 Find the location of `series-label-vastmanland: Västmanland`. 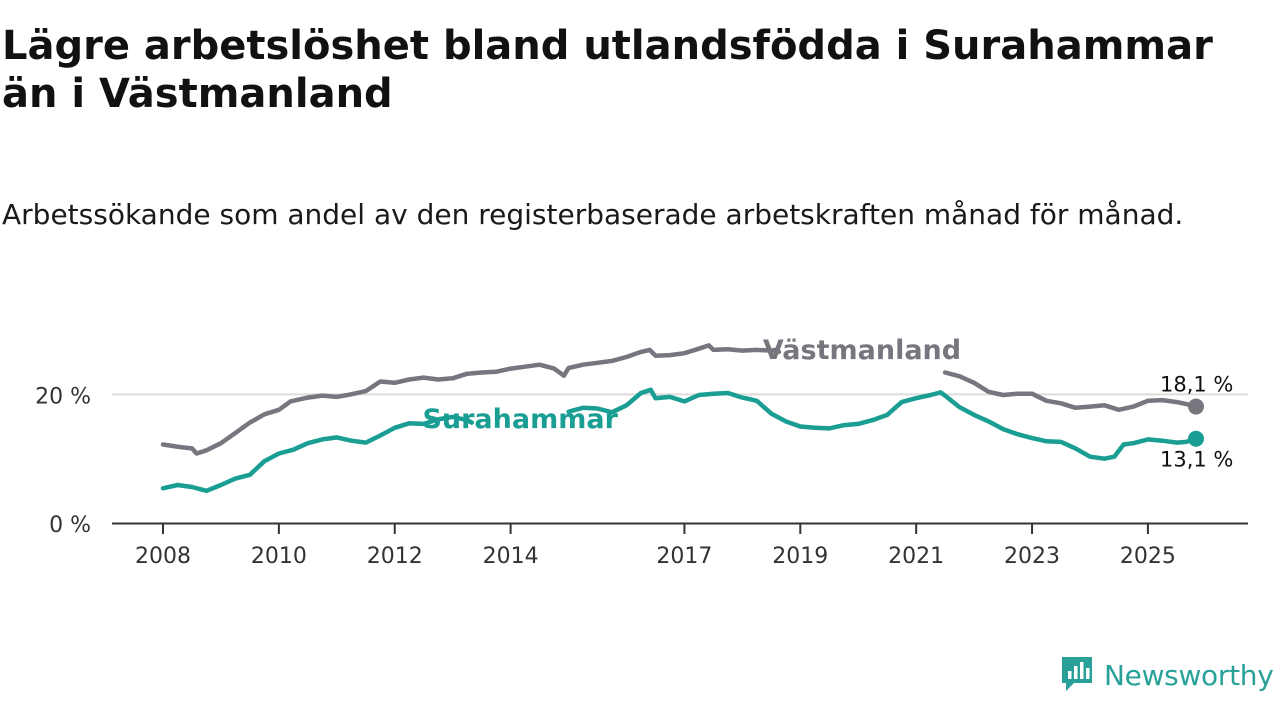

series-label-vastmanland: Västmanland is located at coordinates (862, 350).